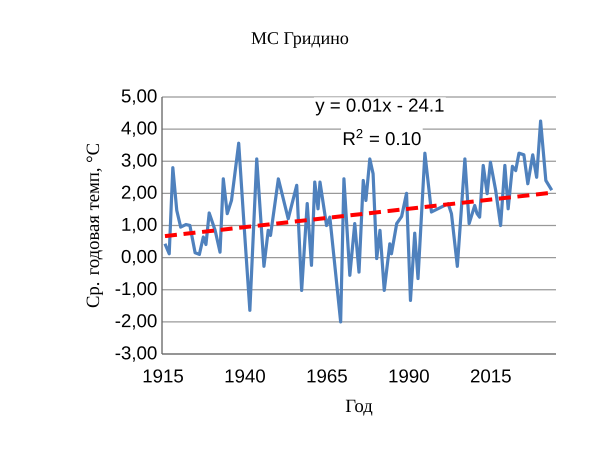 This screenshot has height=473, width=591. Describe the element at coordinates (379, 107) in the screenshot. I see `annotation: y = 0.01x - 24.1` at that location.